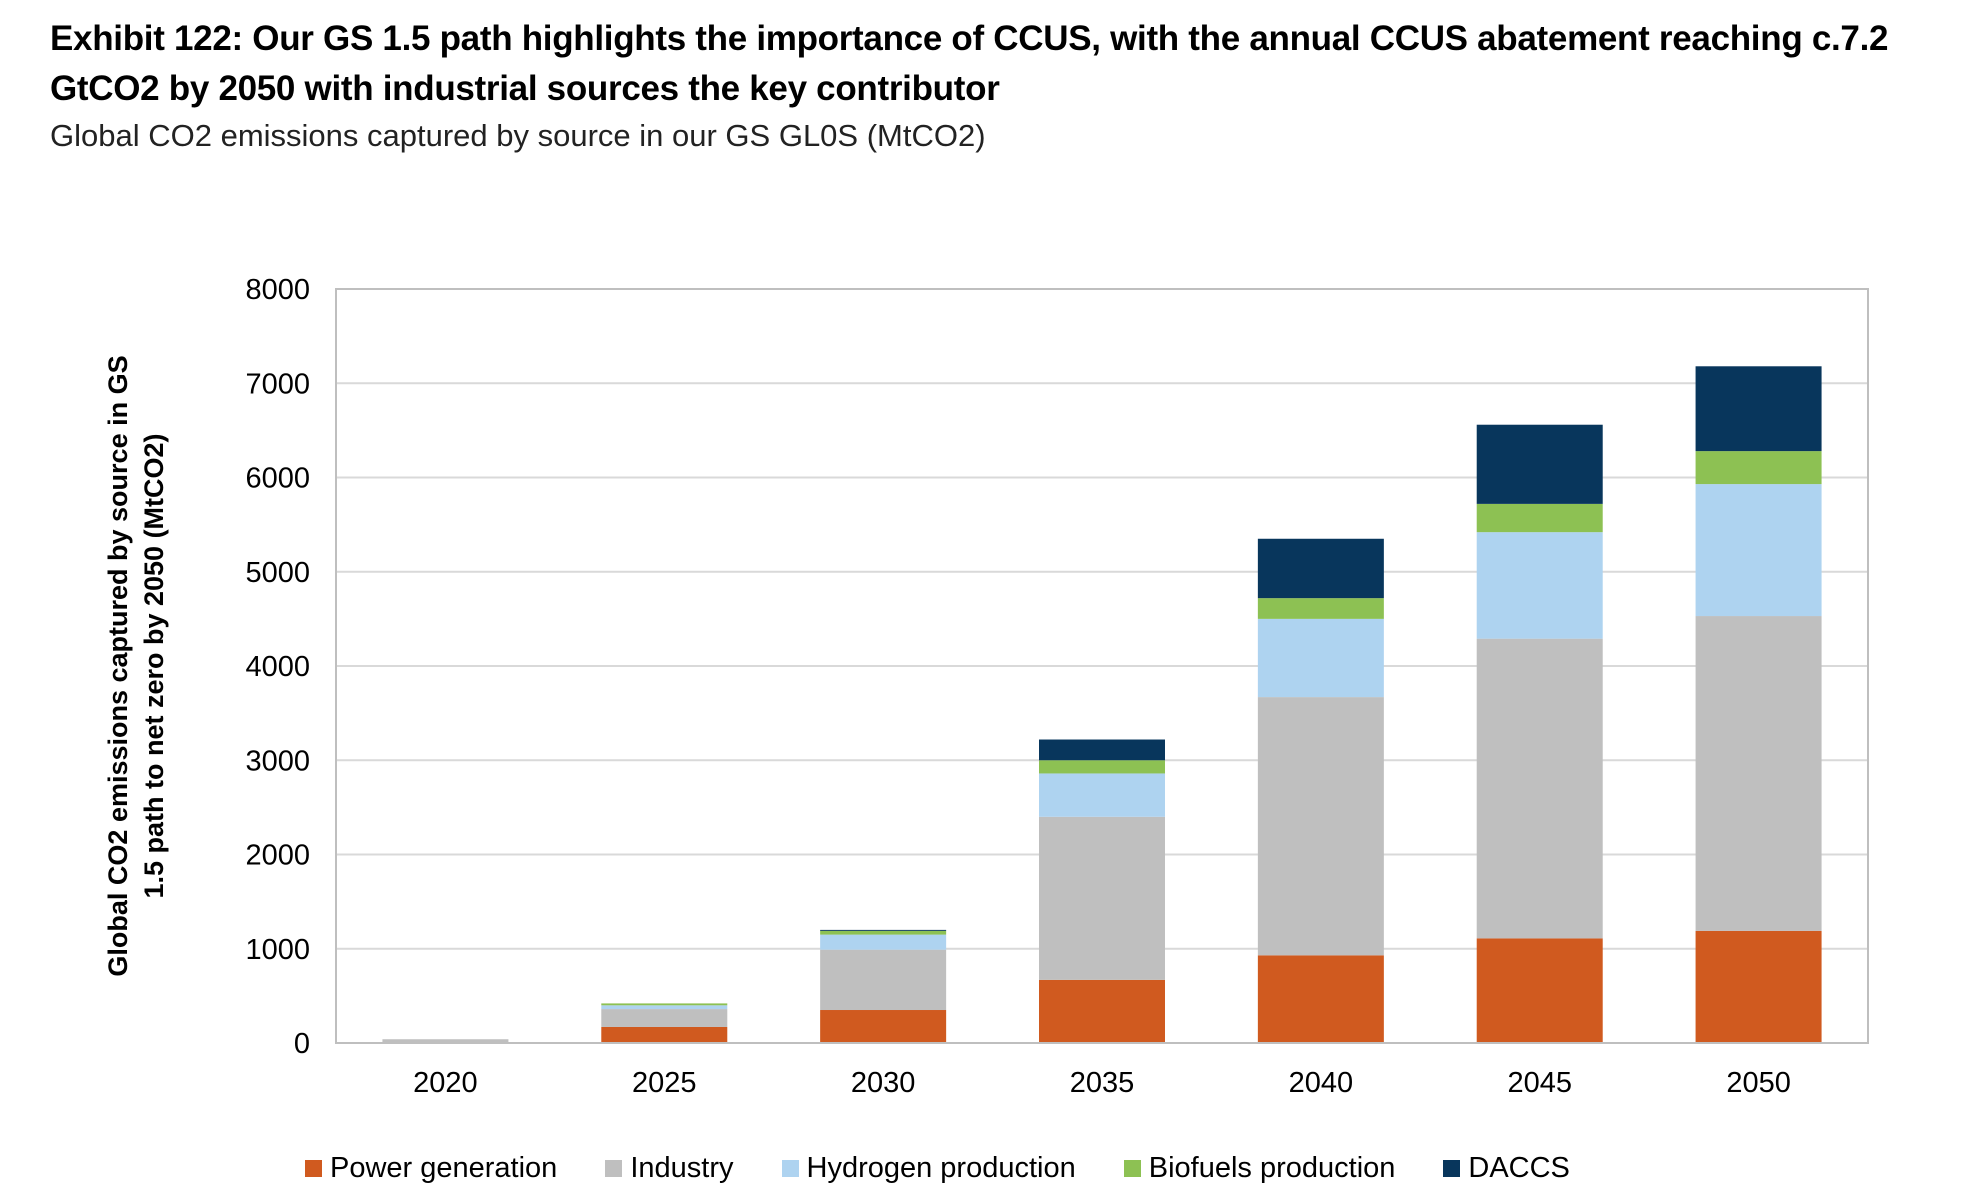 The height and width of the screenshot is (1204, 1964). Describe the element at coordinates (941, 1168) in the screenshot. I see `legend-label: Hydrogen production` at that location.